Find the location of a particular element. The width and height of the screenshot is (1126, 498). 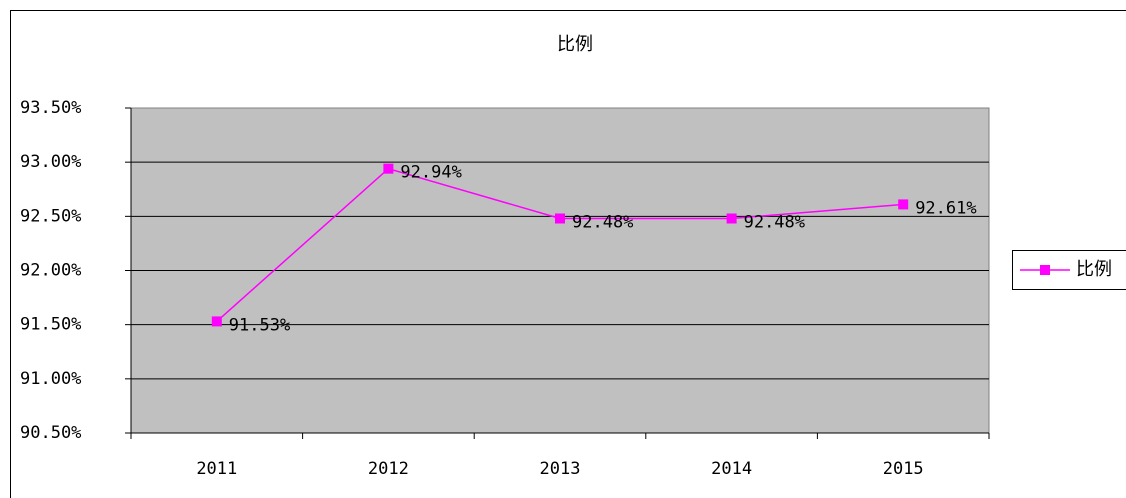

legend-label: 比例 is located at coordinates (1094, 269).